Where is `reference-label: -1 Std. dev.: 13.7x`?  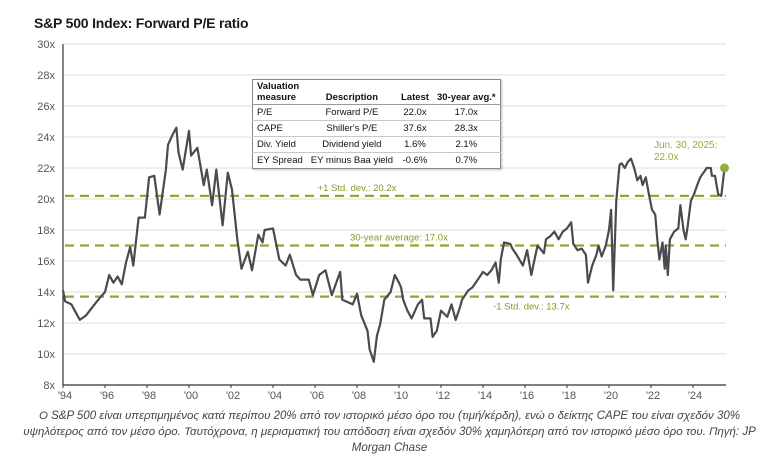 reference-label: -1 Std. dev.: 13.7x is located at coordinates (531, 307).